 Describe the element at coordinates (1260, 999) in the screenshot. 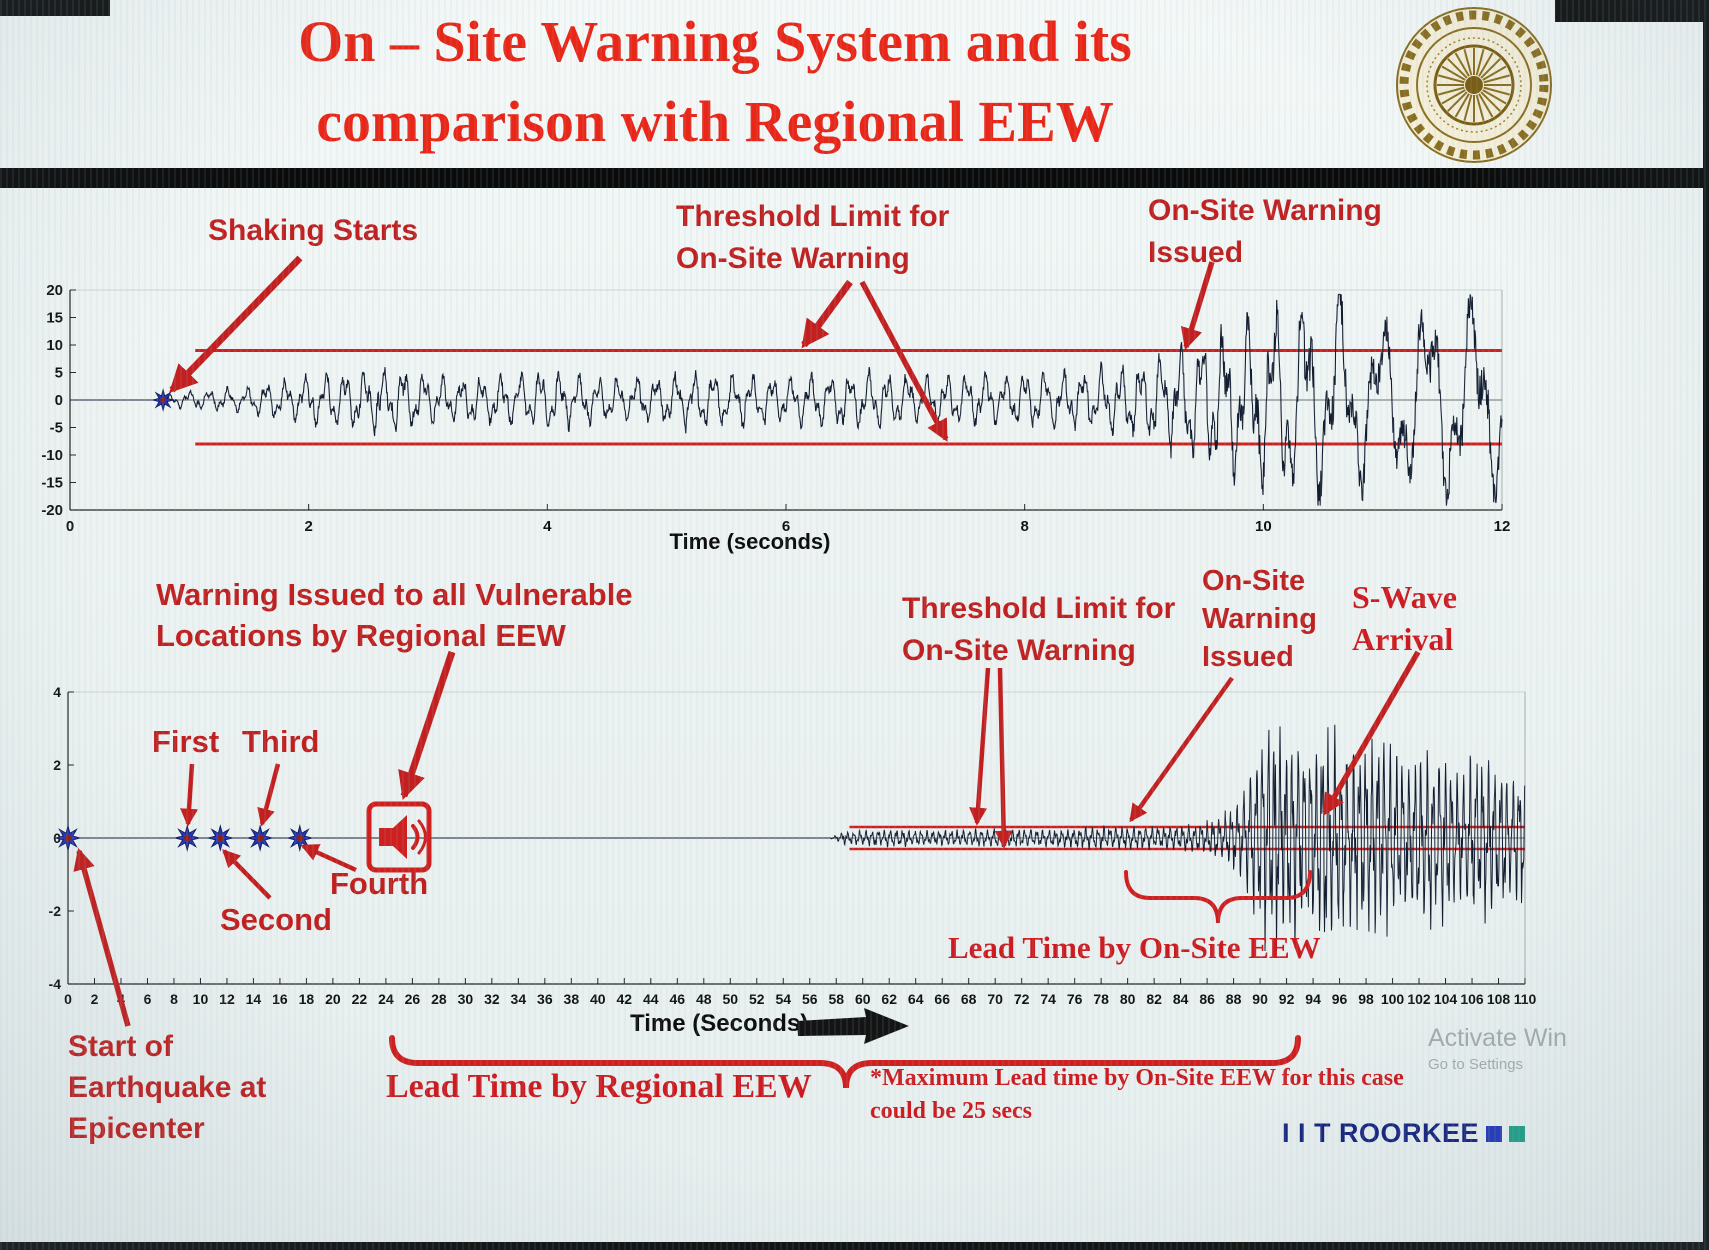

I see `x-tick-label: 90` at that location.